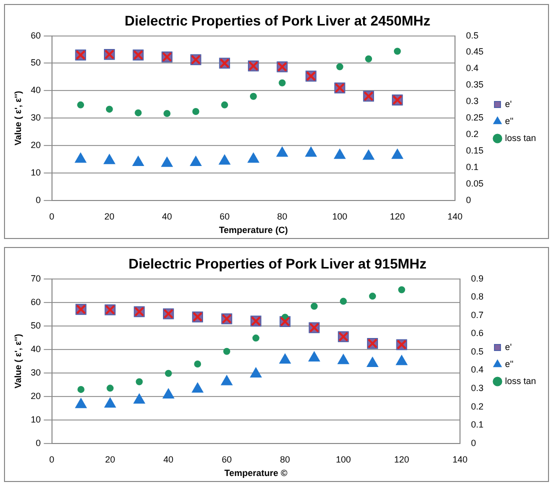 This screenshot has height=498, width=553. I want to click on y2-tick-label: 0.05, so click(475, 183).